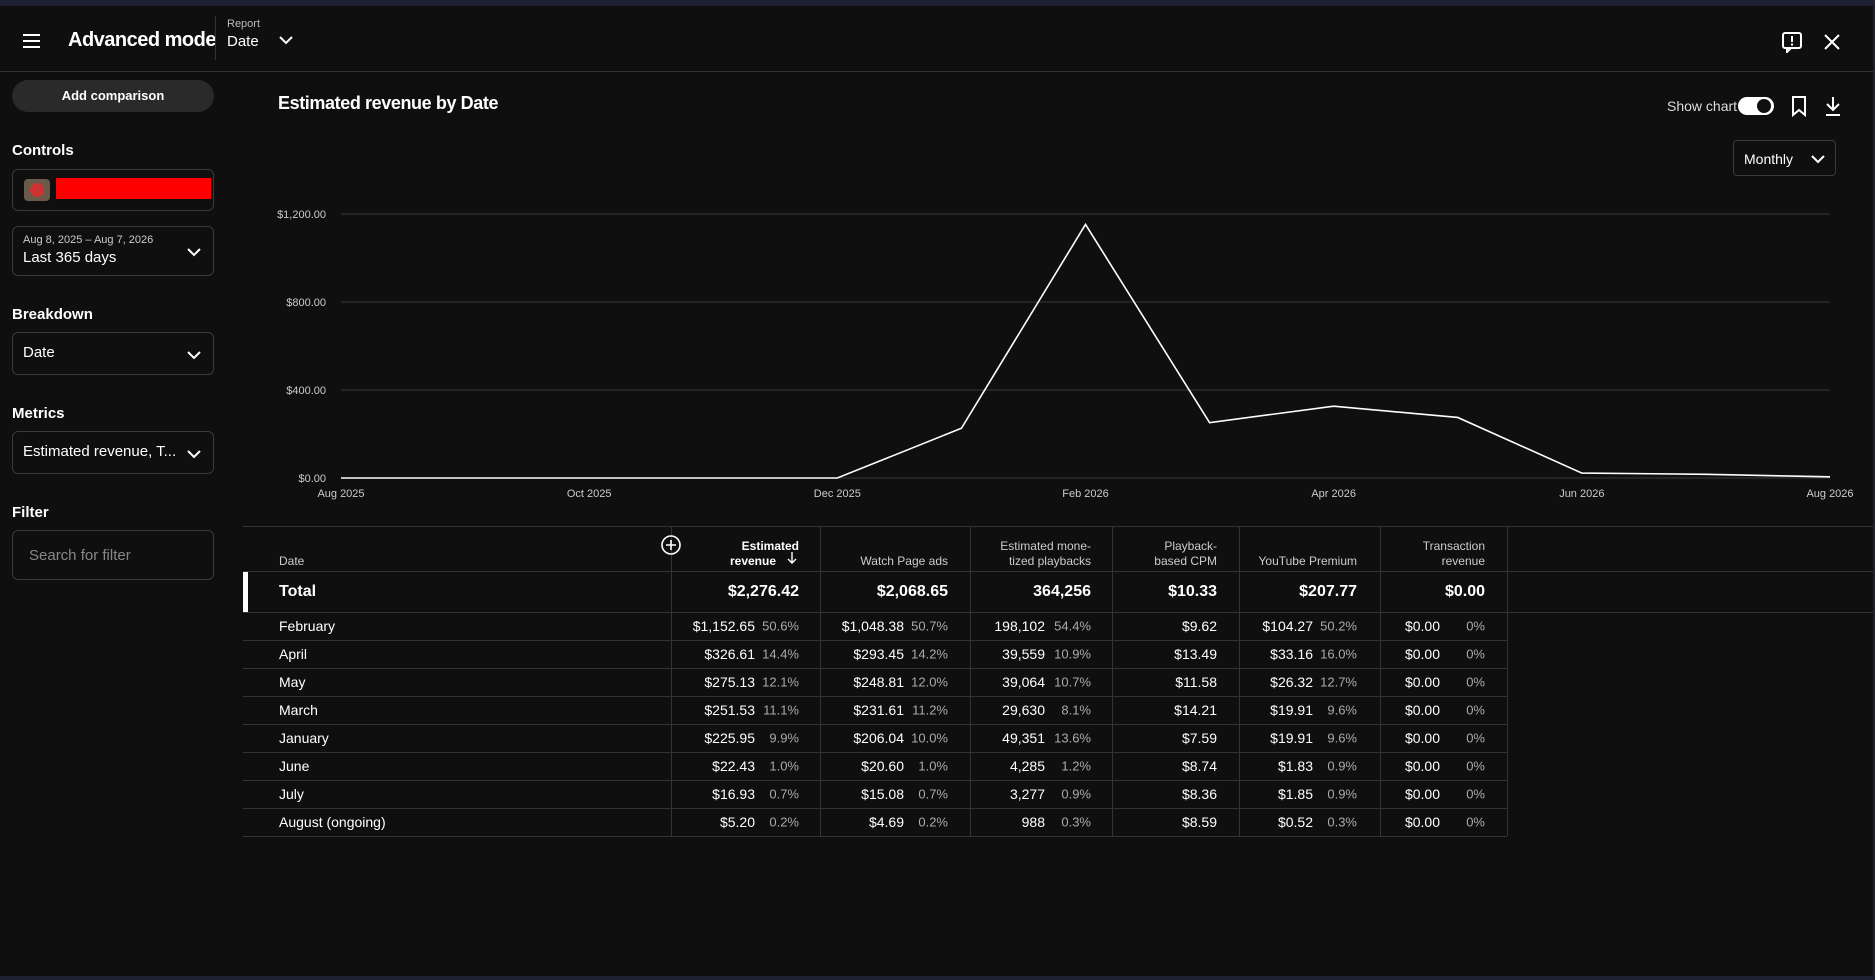 The width and height of the screenshot is (1875, 980). I want to click on report-value: Date, so click(243, 41).